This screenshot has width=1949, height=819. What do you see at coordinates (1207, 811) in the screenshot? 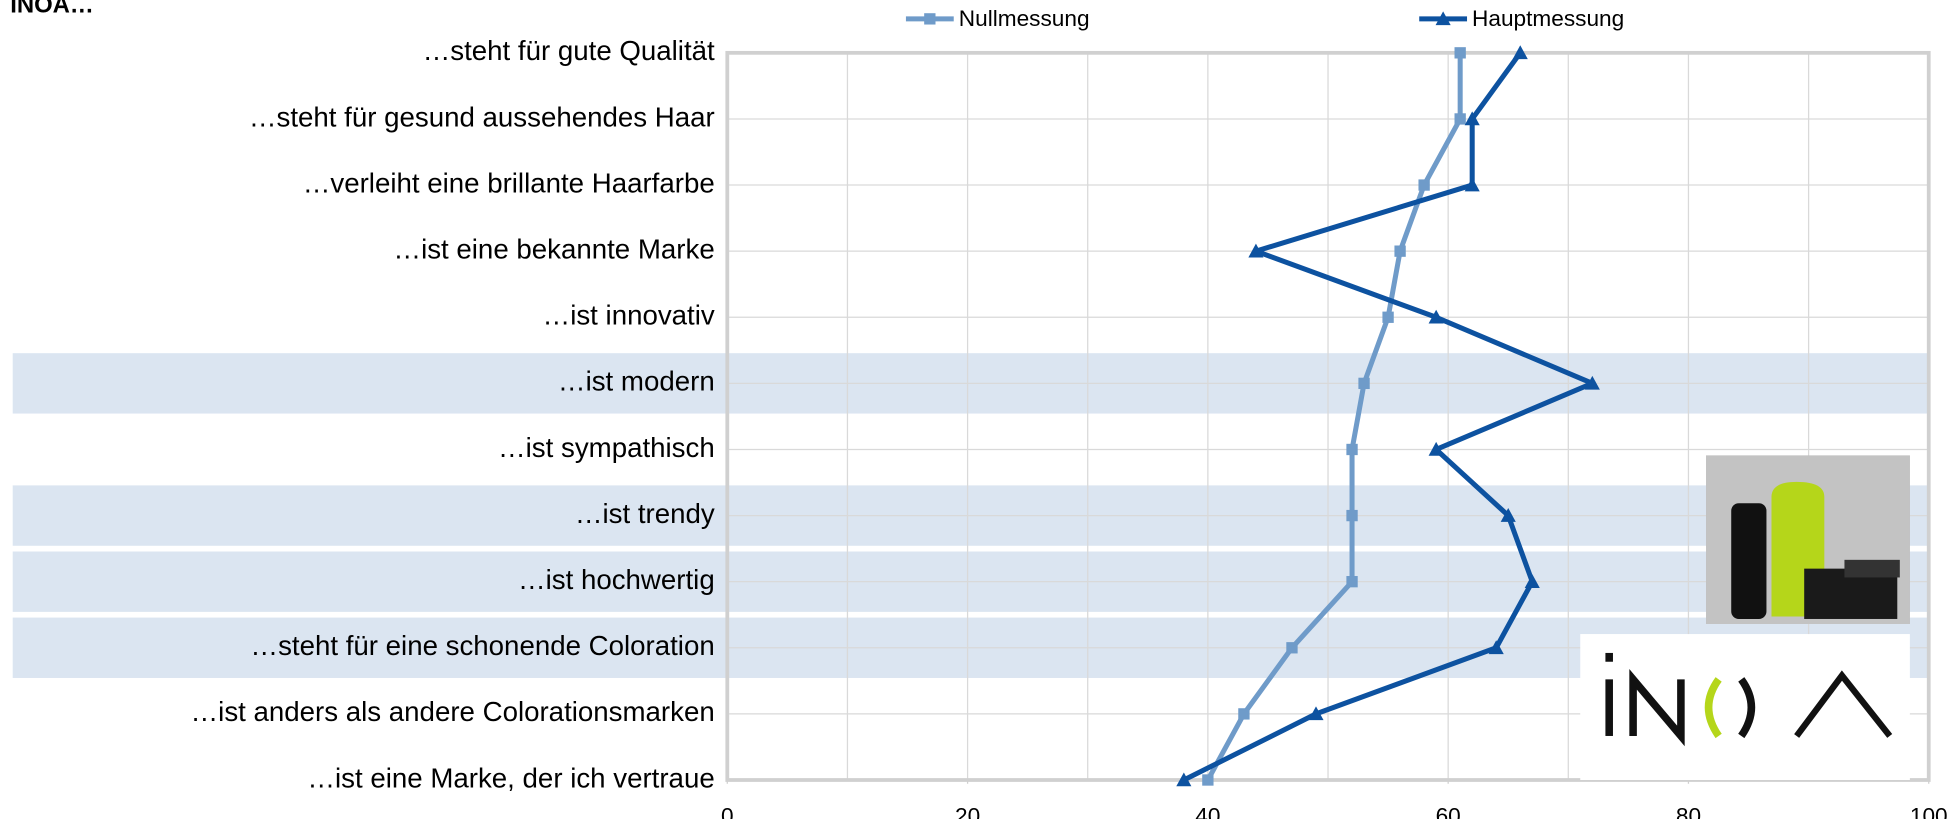
I see `x-tick-label: 40` at bounding box center [1207, 811].